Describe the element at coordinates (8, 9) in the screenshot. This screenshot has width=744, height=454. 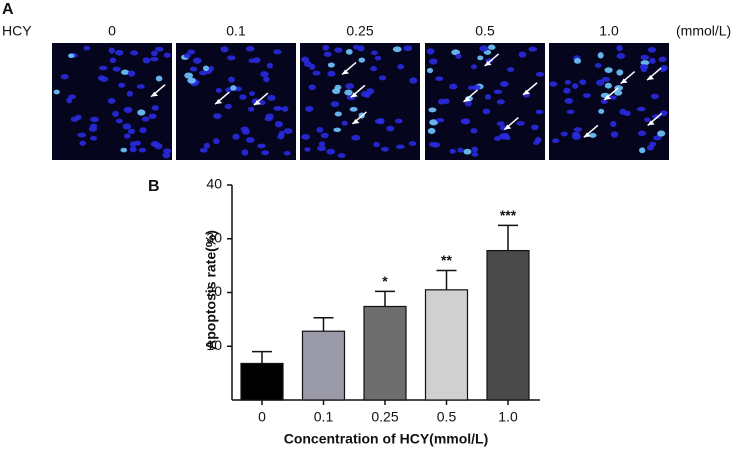
I see `panel-a-label: A` at that location.